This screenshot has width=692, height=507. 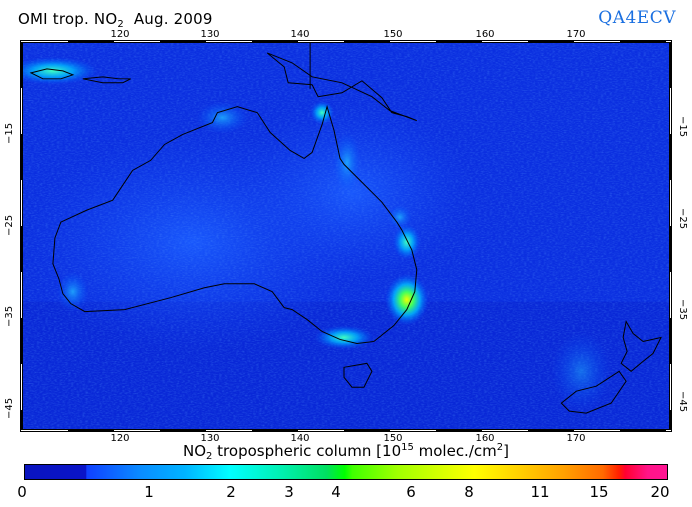 What do you see at coordinates (346, 472) in the screenshot?
I see `colorbar` at bounding box center [346, 472].